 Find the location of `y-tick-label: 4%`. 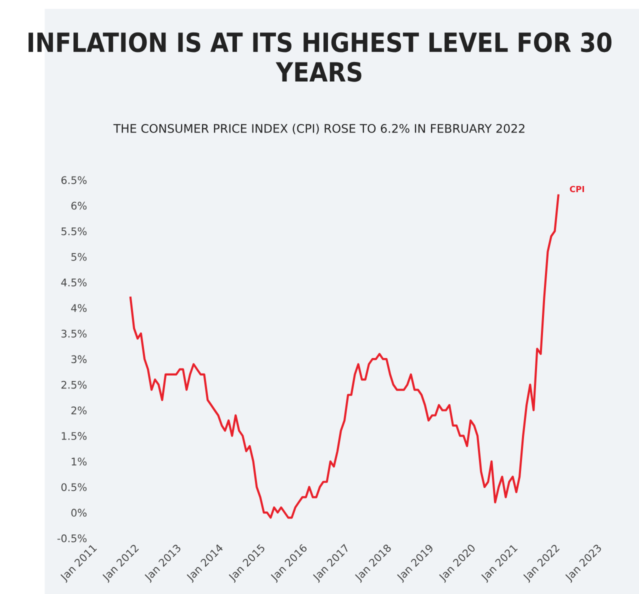

y-tick-label: 4% is located at coordinates (79, 308).